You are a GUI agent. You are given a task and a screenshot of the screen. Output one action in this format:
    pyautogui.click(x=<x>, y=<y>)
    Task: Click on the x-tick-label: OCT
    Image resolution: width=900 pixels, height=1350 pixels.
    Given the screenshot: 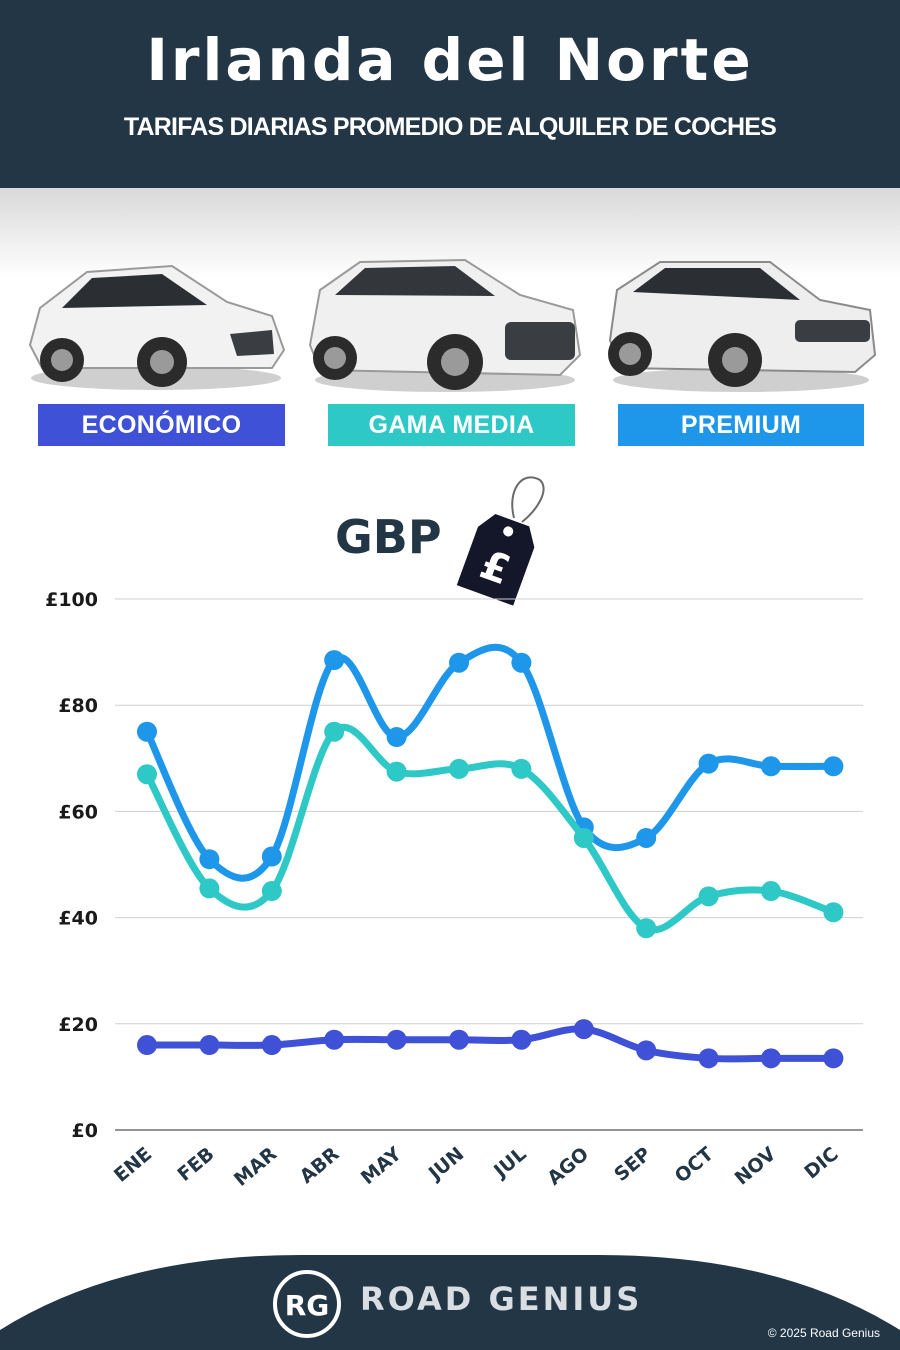 What is the action you would take?
    pyautogui.click(x=694, y=1165)
    